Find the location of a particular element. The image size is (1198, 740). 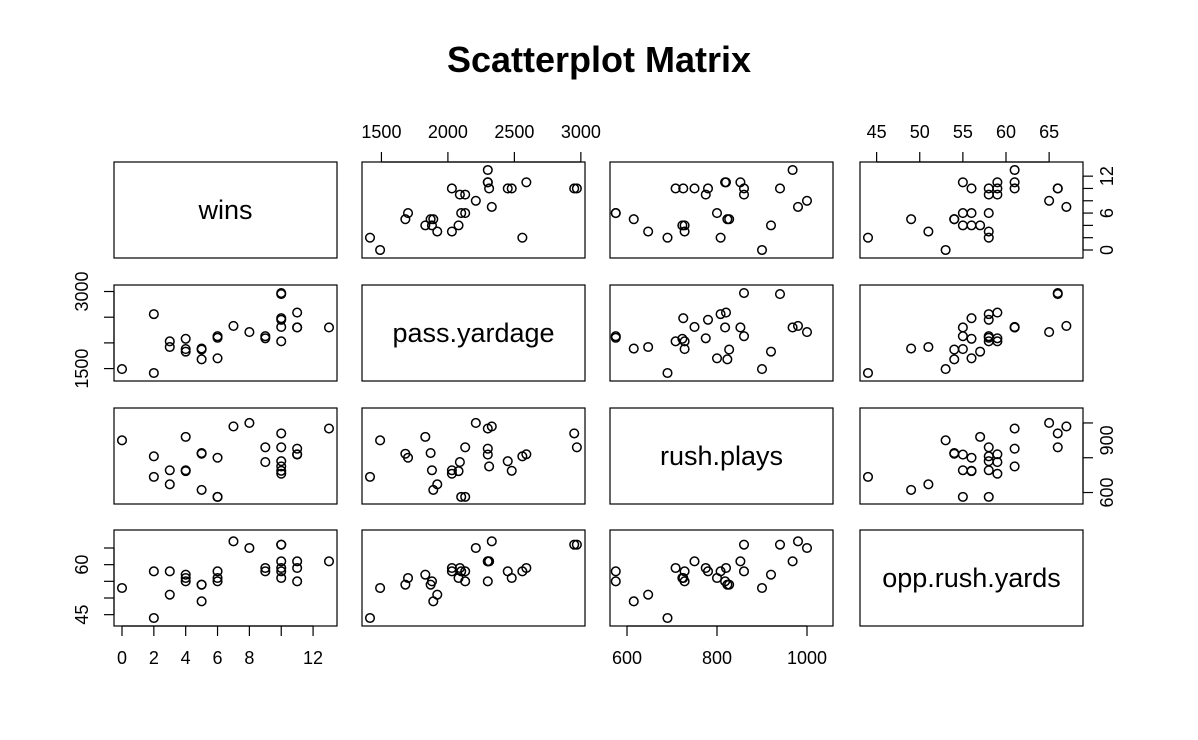

top-tick-label-3-1: 50 is located at coordinates (920, 132).